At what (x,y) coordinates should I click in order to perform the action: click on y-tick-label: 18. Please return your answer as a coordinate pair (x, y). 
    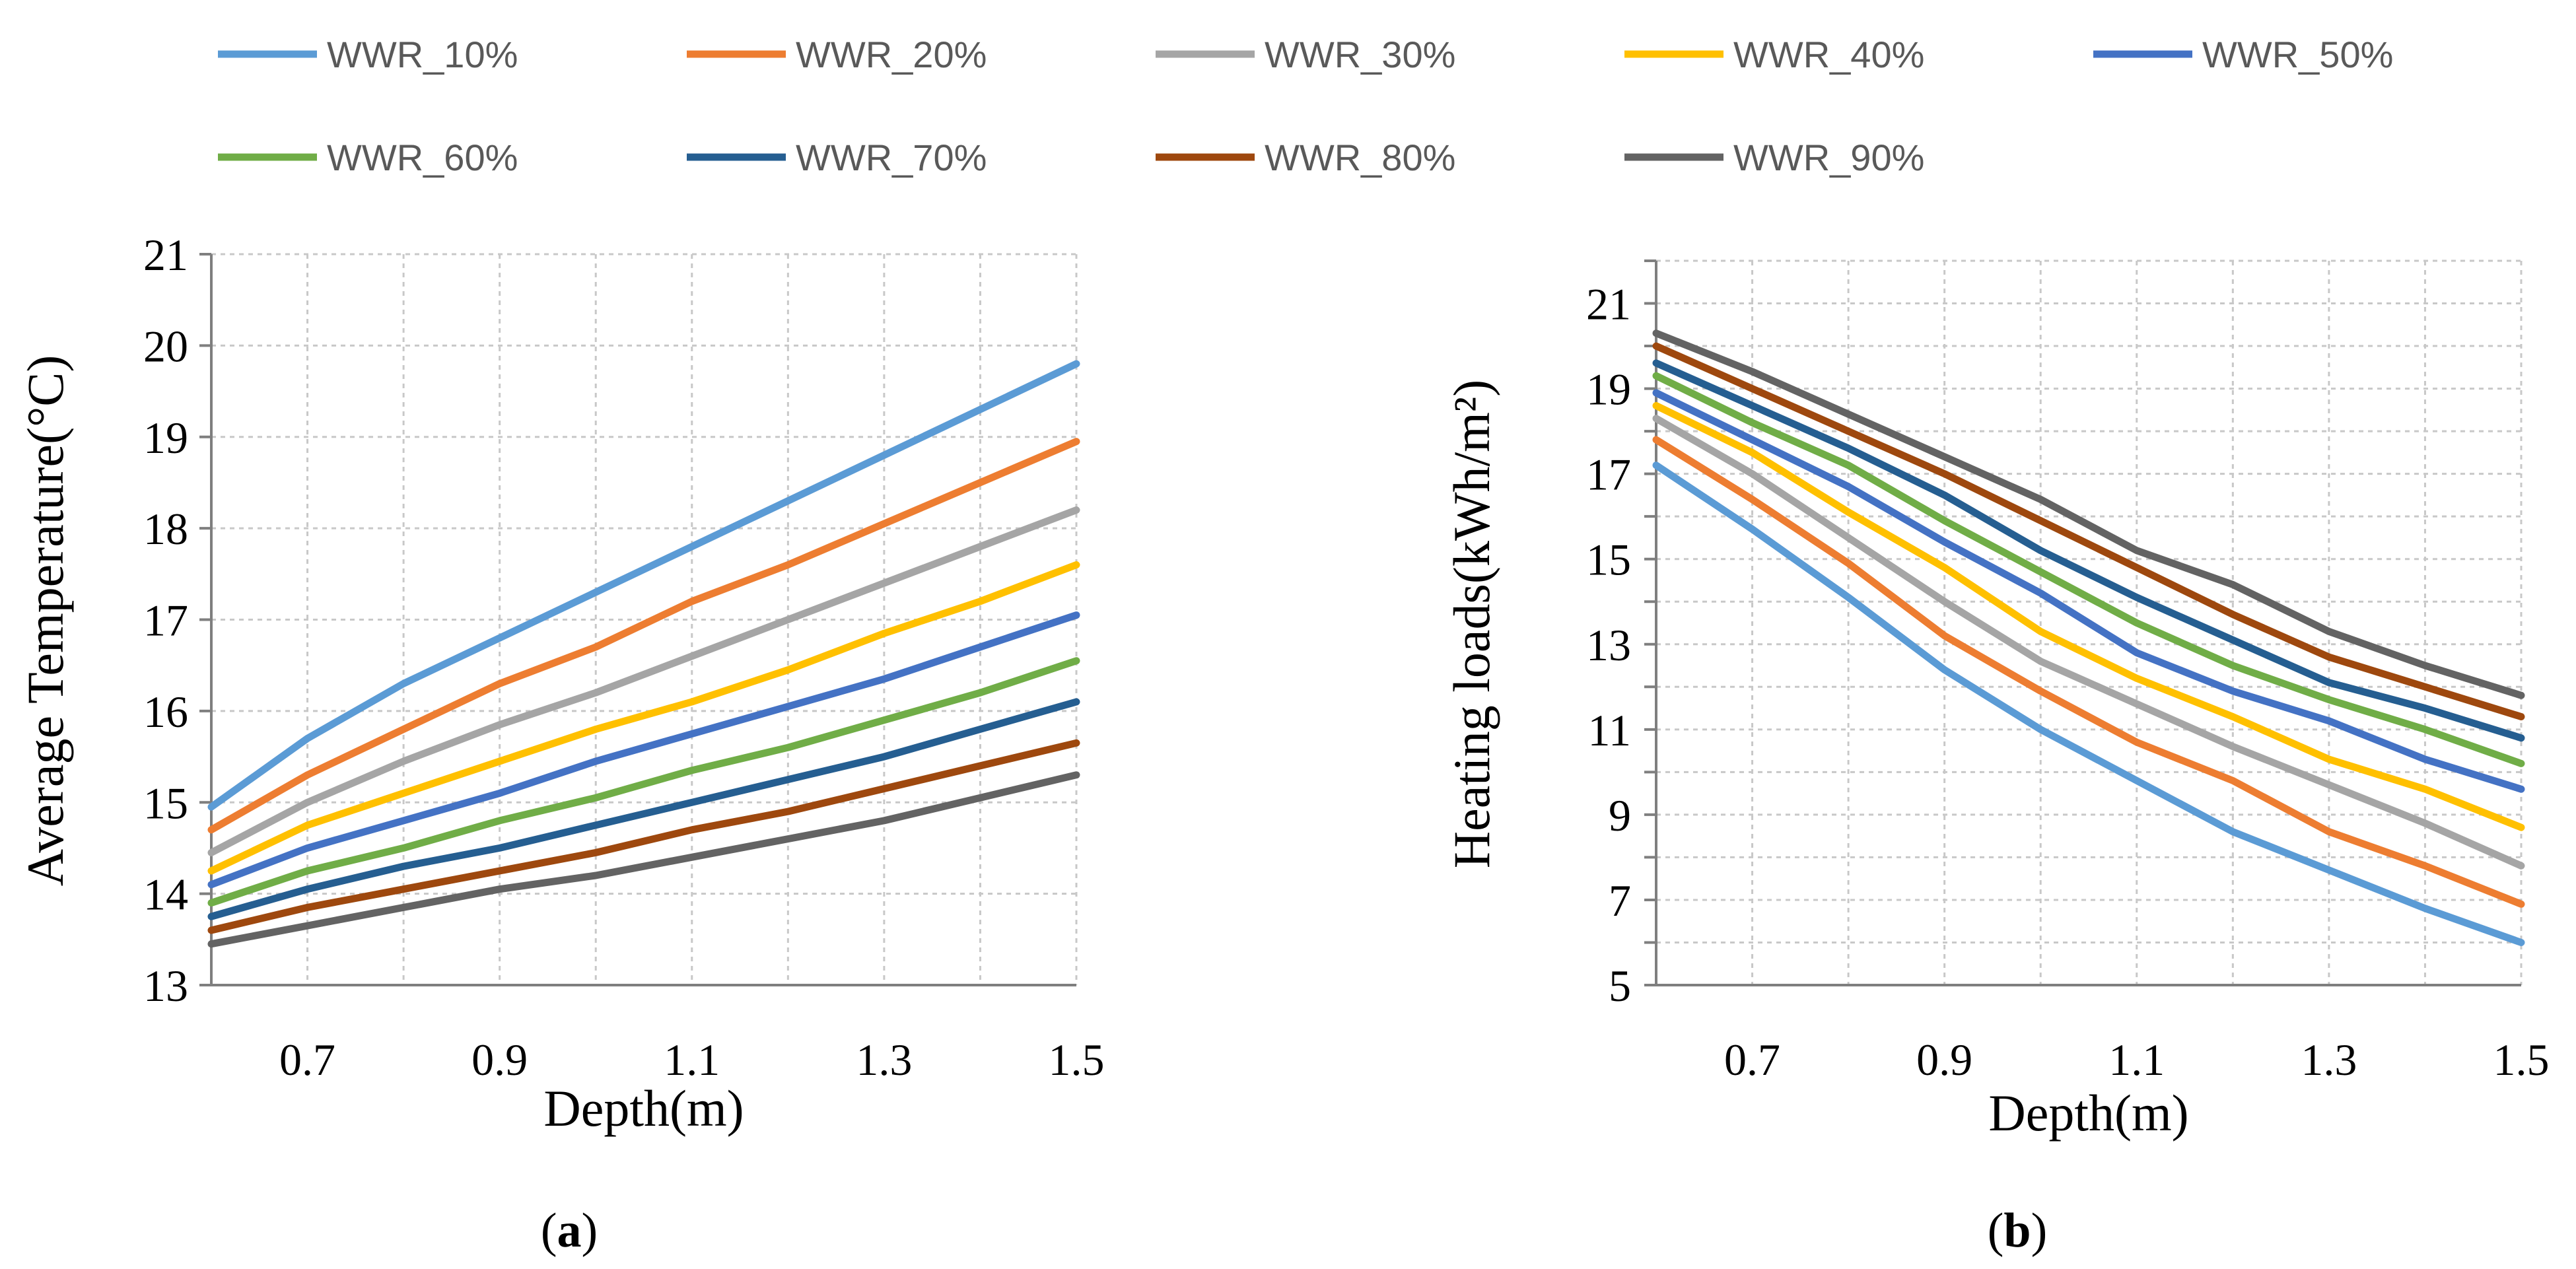
    Looking at the image, I should click on (165, 529).